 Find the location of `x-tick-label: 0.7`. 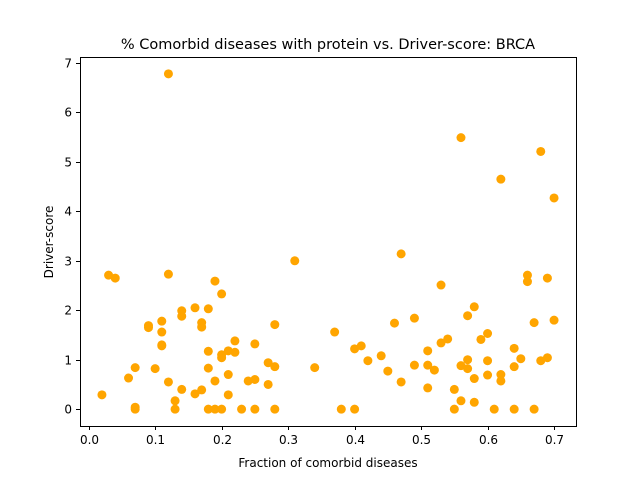

x-tick-label: 0.7 is located at coordinates (554, 440).